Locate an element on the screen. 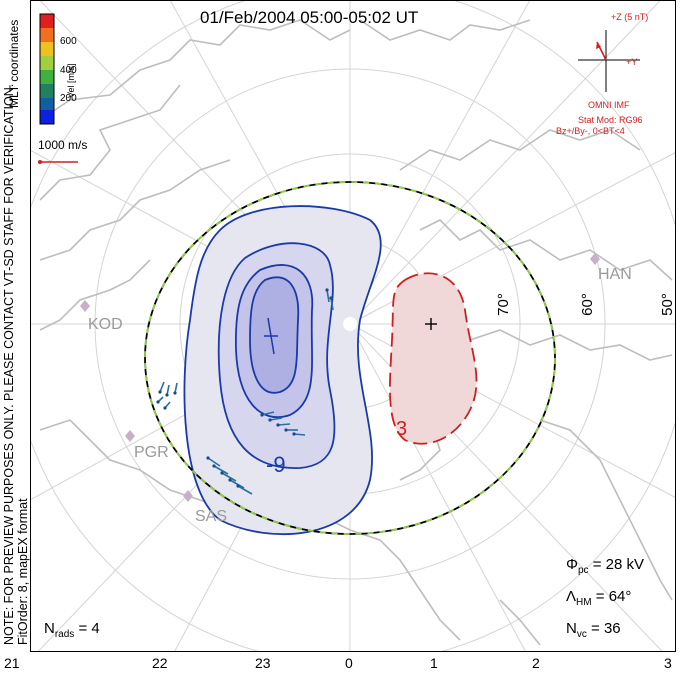  imf-y-label: +Y is located at coordinates (632, 62).